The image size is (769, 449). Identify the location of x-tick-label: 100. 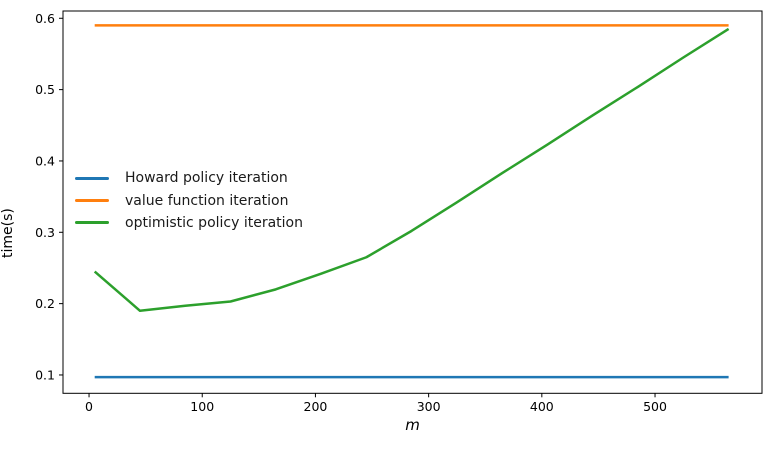
(202, 406).